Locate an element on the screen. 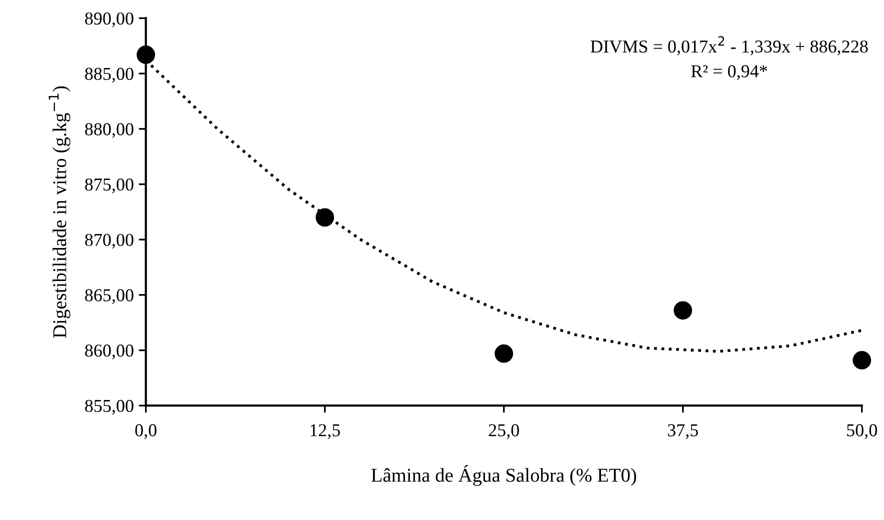 This screenshot has height=520, width=884. annotation: R² = 0,94* is located at coordinates (729, 72).